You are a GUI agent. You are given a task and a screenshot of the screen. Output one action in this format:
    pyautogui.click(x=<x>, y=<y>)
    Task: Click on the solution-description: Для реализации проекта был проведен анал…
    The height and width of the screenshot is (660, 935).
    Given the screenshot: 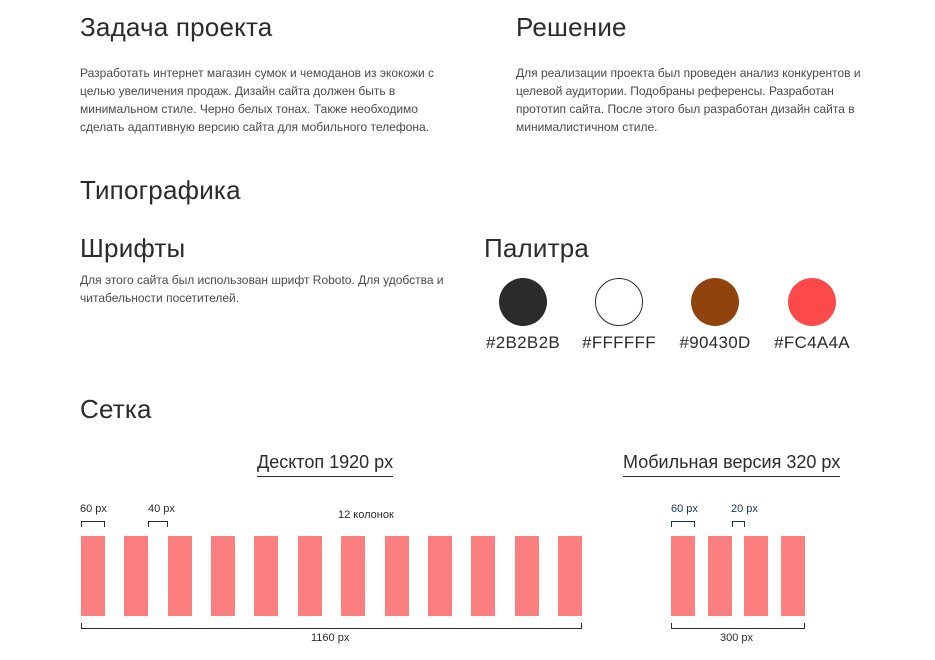 What is the action you would take?
    pyautogui.click(x=688, y=100)
    